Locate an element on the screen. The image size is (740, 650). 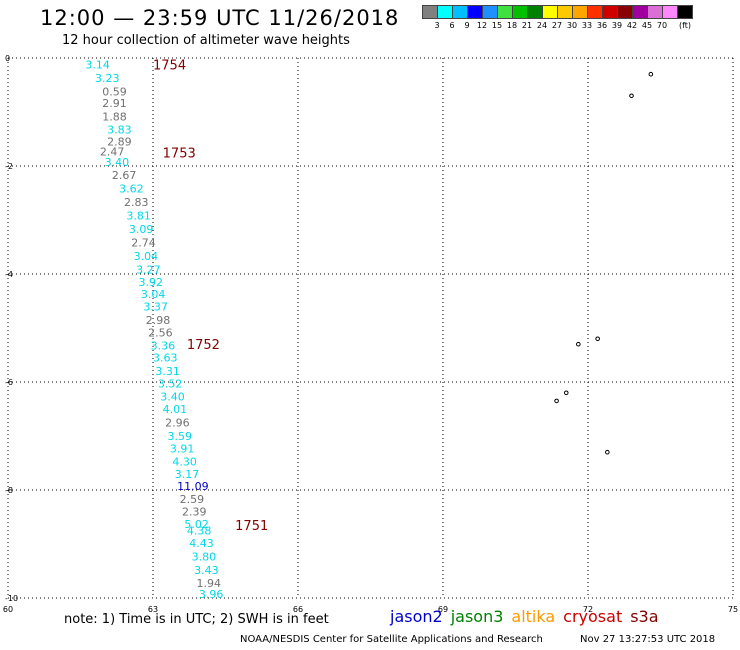
pass-number-label: 1753 is located at coordinates (179, 154).